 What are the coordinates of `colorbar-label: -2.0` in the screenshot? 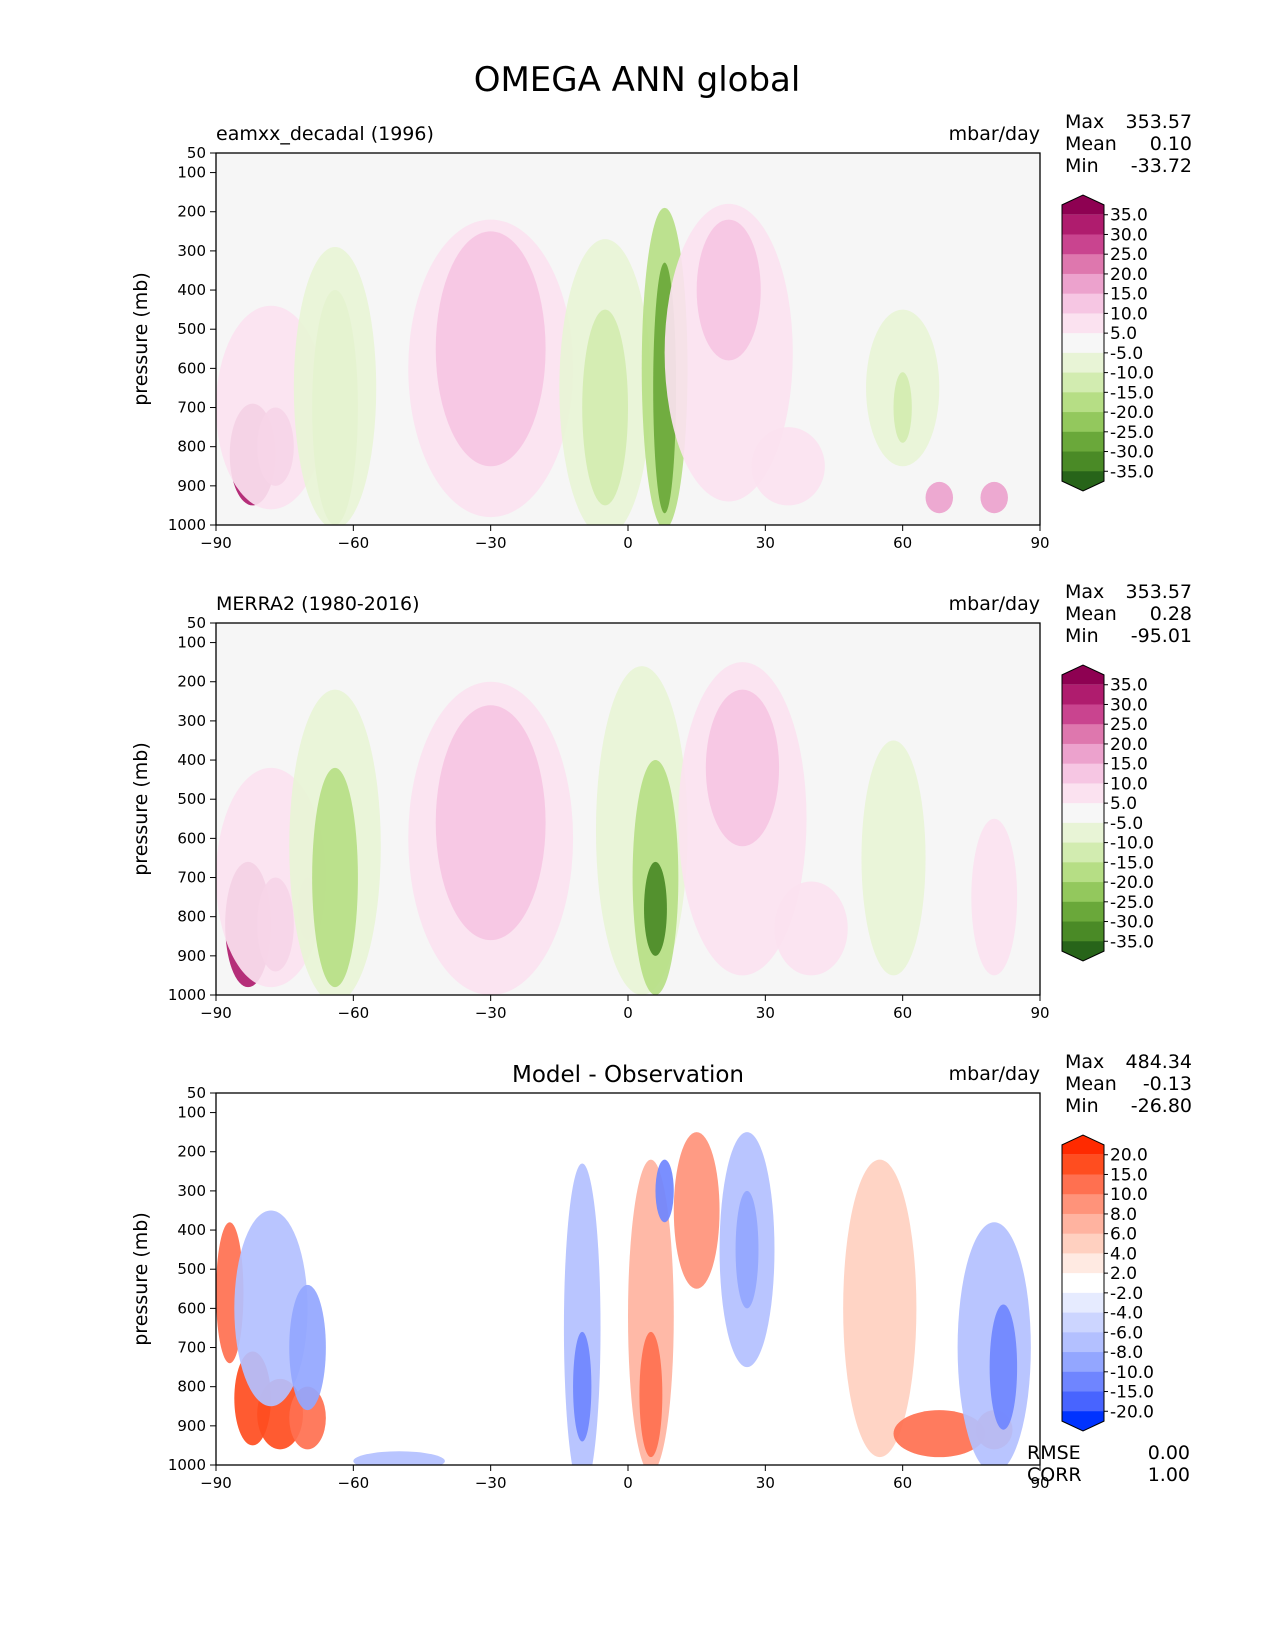 It's located at (1126, 1294).